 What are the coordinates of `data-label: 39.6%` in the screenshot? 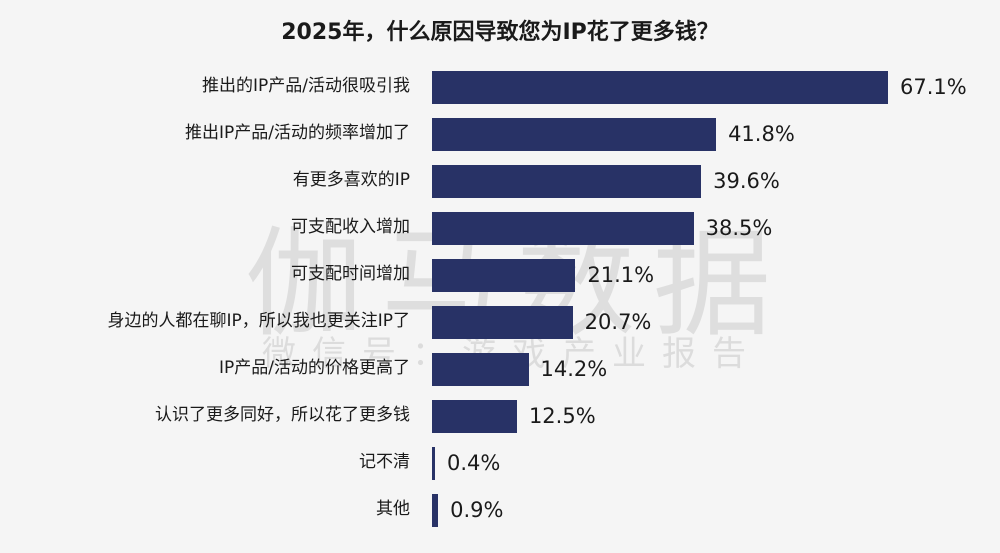 It's located at (746, 181).